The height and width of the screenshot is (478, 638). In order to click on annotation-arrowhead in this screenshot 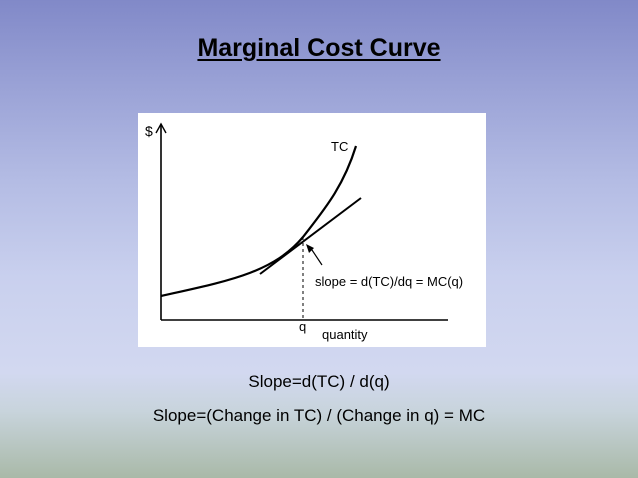, I will do `click(310, 248)`.